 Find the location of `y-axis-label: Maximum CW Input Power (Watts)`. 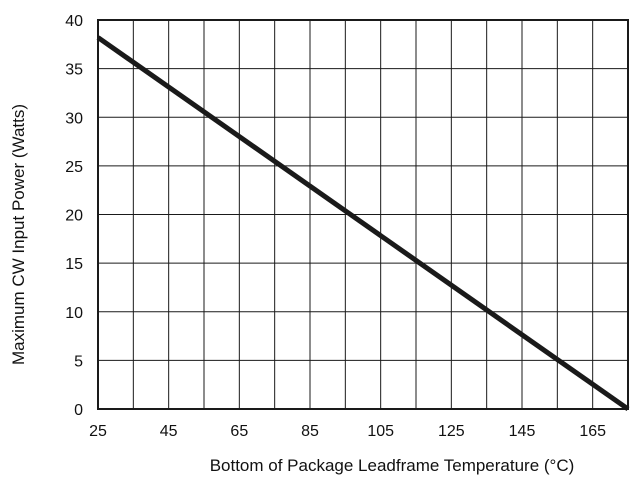

y-axis-label: Maximum CW Input Power (Watts) is located at coordinates (18, 234).